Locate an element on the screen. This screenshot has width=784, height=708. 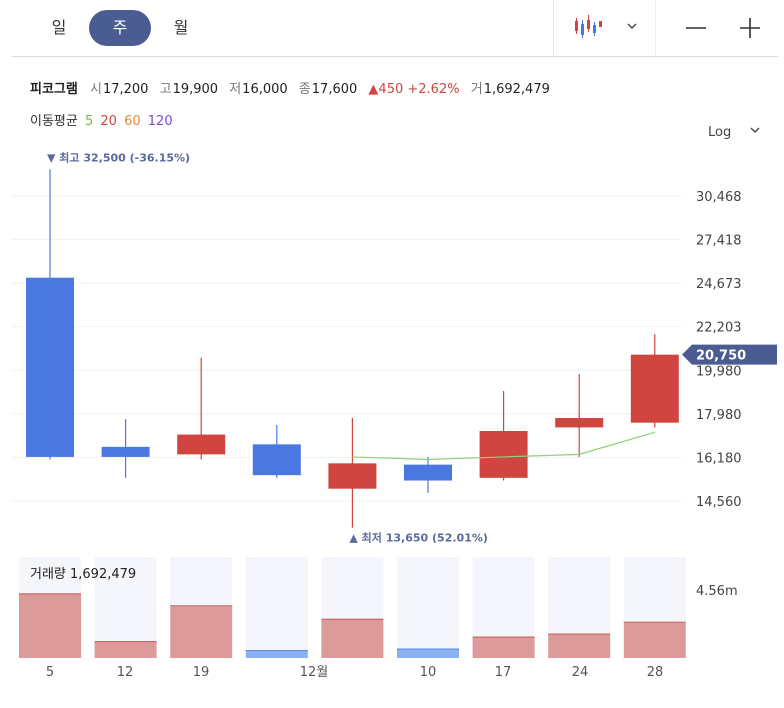
stock-name: 피코그램 is located at coordinates (54, 89).